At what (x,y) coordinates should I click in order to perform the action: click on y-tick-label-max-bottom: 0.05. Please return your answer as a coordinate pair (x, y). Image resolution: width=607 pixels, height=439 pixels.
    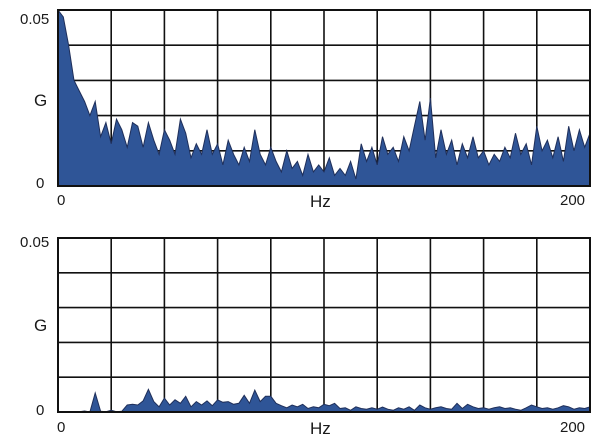
    Looking at the image, I should click on (34, 242).